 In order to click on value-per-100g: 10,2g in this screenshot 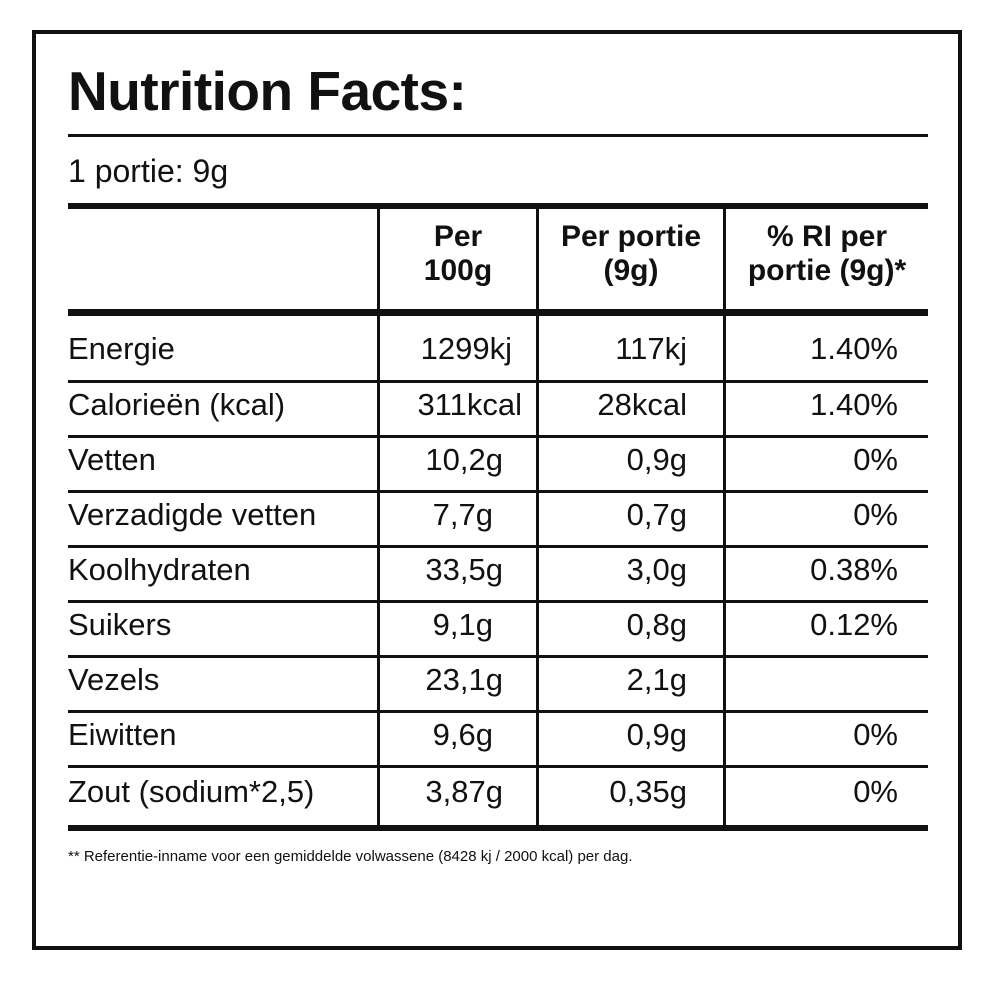, I will do `click(464, 459)`.